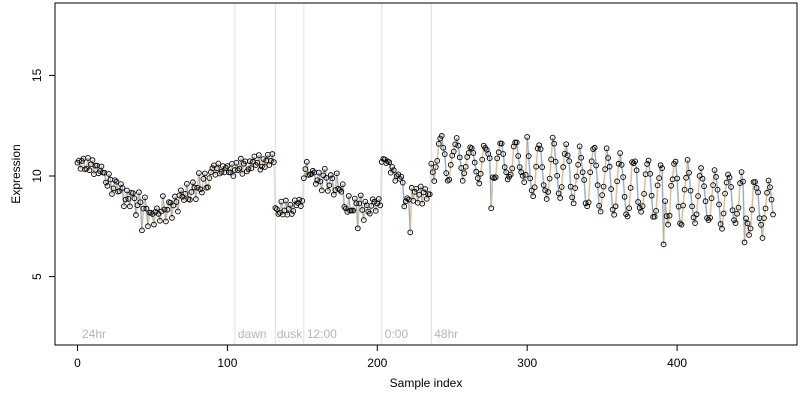  What do you see at coordinates (270, 334) in the screenshot?
I see `region-labels: 24hr dawn dusk 12:00 0:00 48hr` at bounding box center [270, 334].